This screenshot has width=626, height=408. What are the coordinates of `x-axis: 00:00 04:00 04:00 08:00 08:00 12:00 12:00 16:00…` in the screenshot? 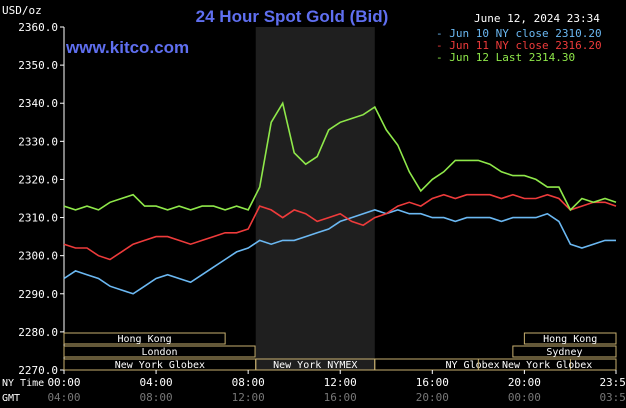 It's located at (336, 387).